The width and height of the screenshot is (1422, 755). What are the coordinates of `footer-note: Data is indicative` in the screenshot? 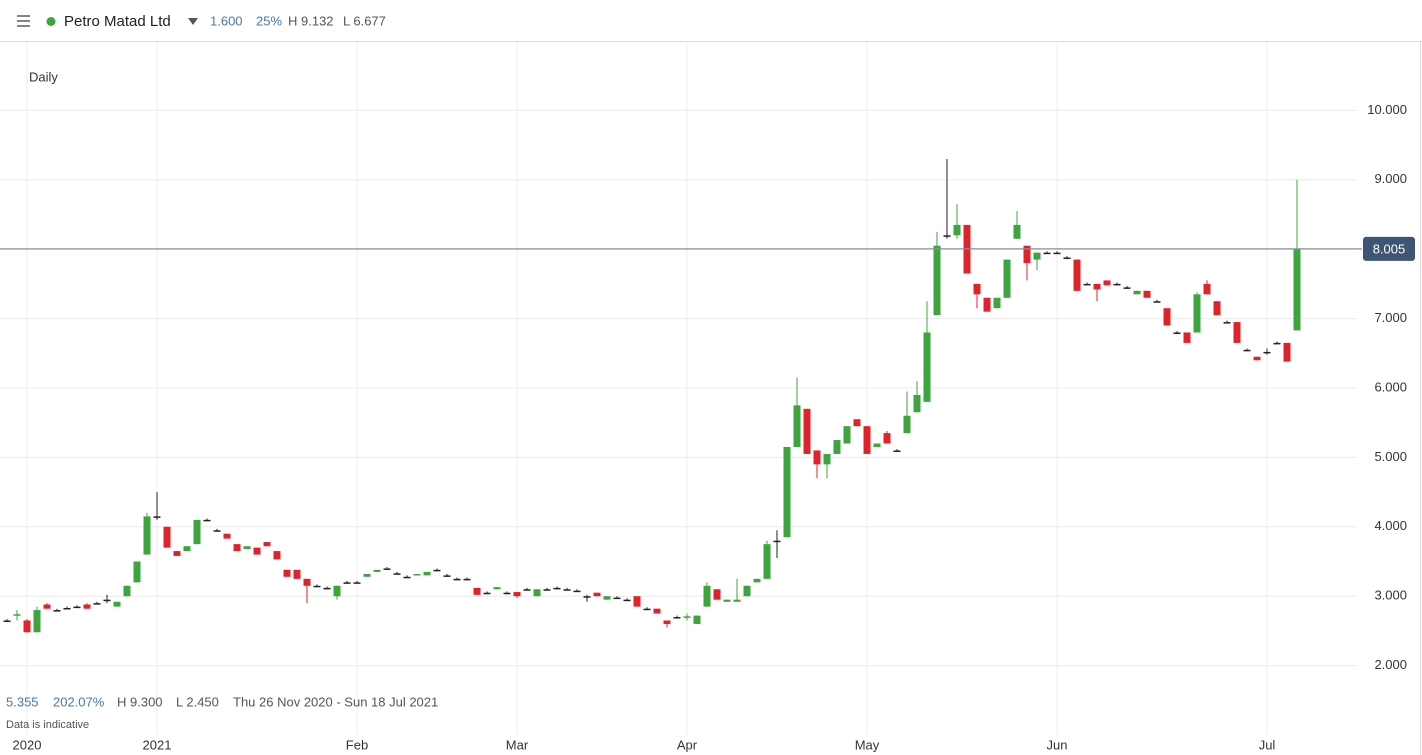 It's located at (47, 725).